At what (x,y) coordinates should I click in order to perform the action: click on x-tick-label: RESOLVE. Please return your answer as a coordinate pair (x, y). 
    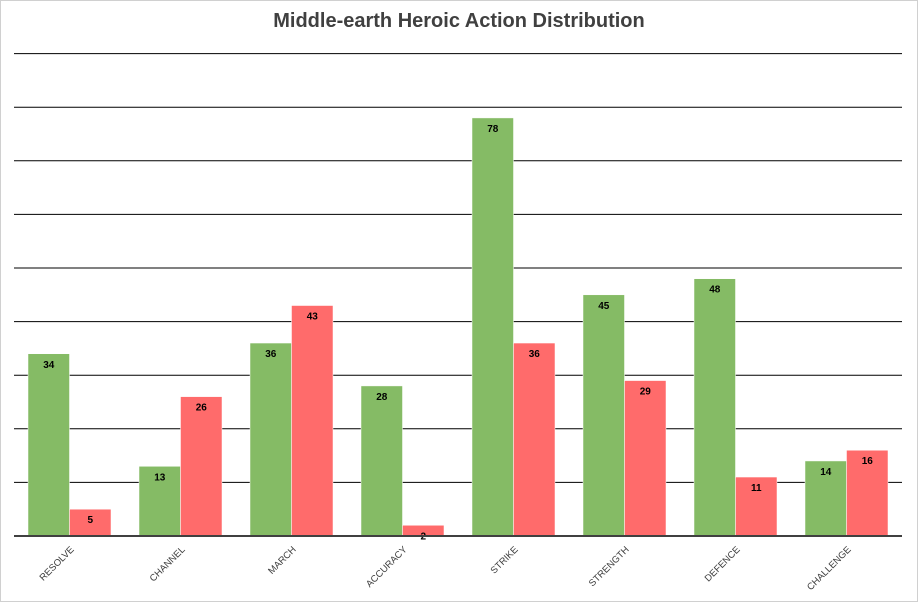
    Looking at the image, I should click on (57, 563).